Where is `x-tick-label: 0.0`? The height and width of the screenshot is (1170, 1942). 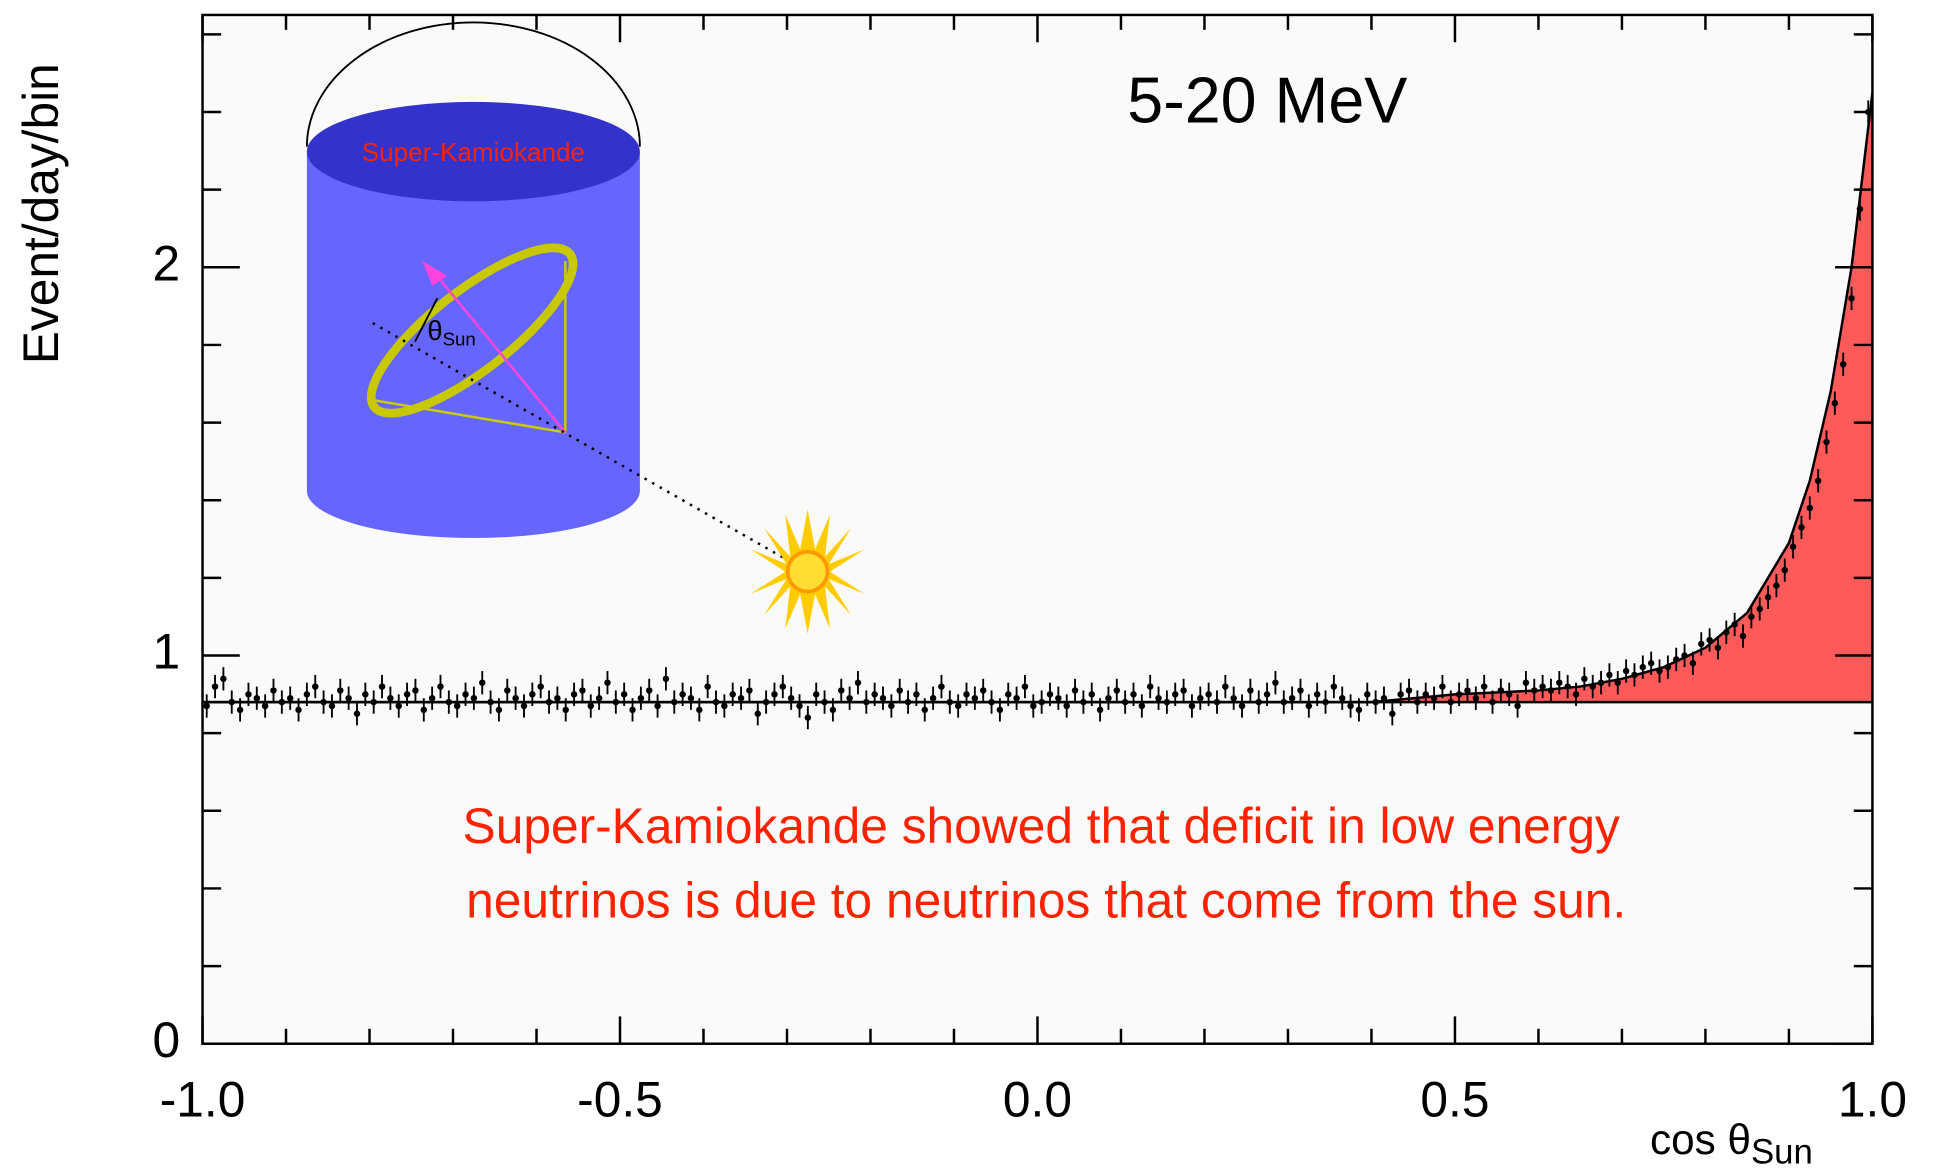
x-tick-label: 0.0 is located at coordinates (1037, 1099).